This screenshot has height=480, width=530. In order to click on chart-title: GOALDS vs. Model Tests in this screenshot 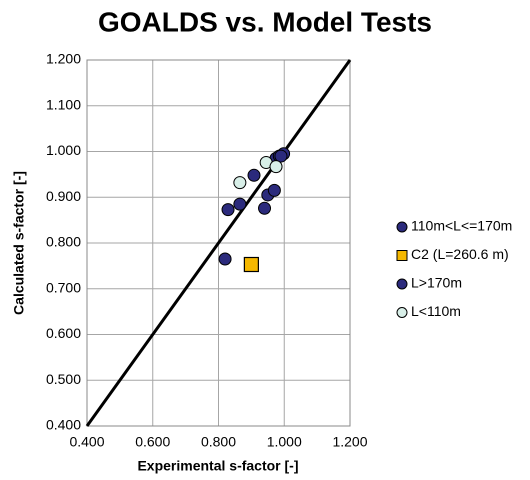, I will do `click(265, 21)`.